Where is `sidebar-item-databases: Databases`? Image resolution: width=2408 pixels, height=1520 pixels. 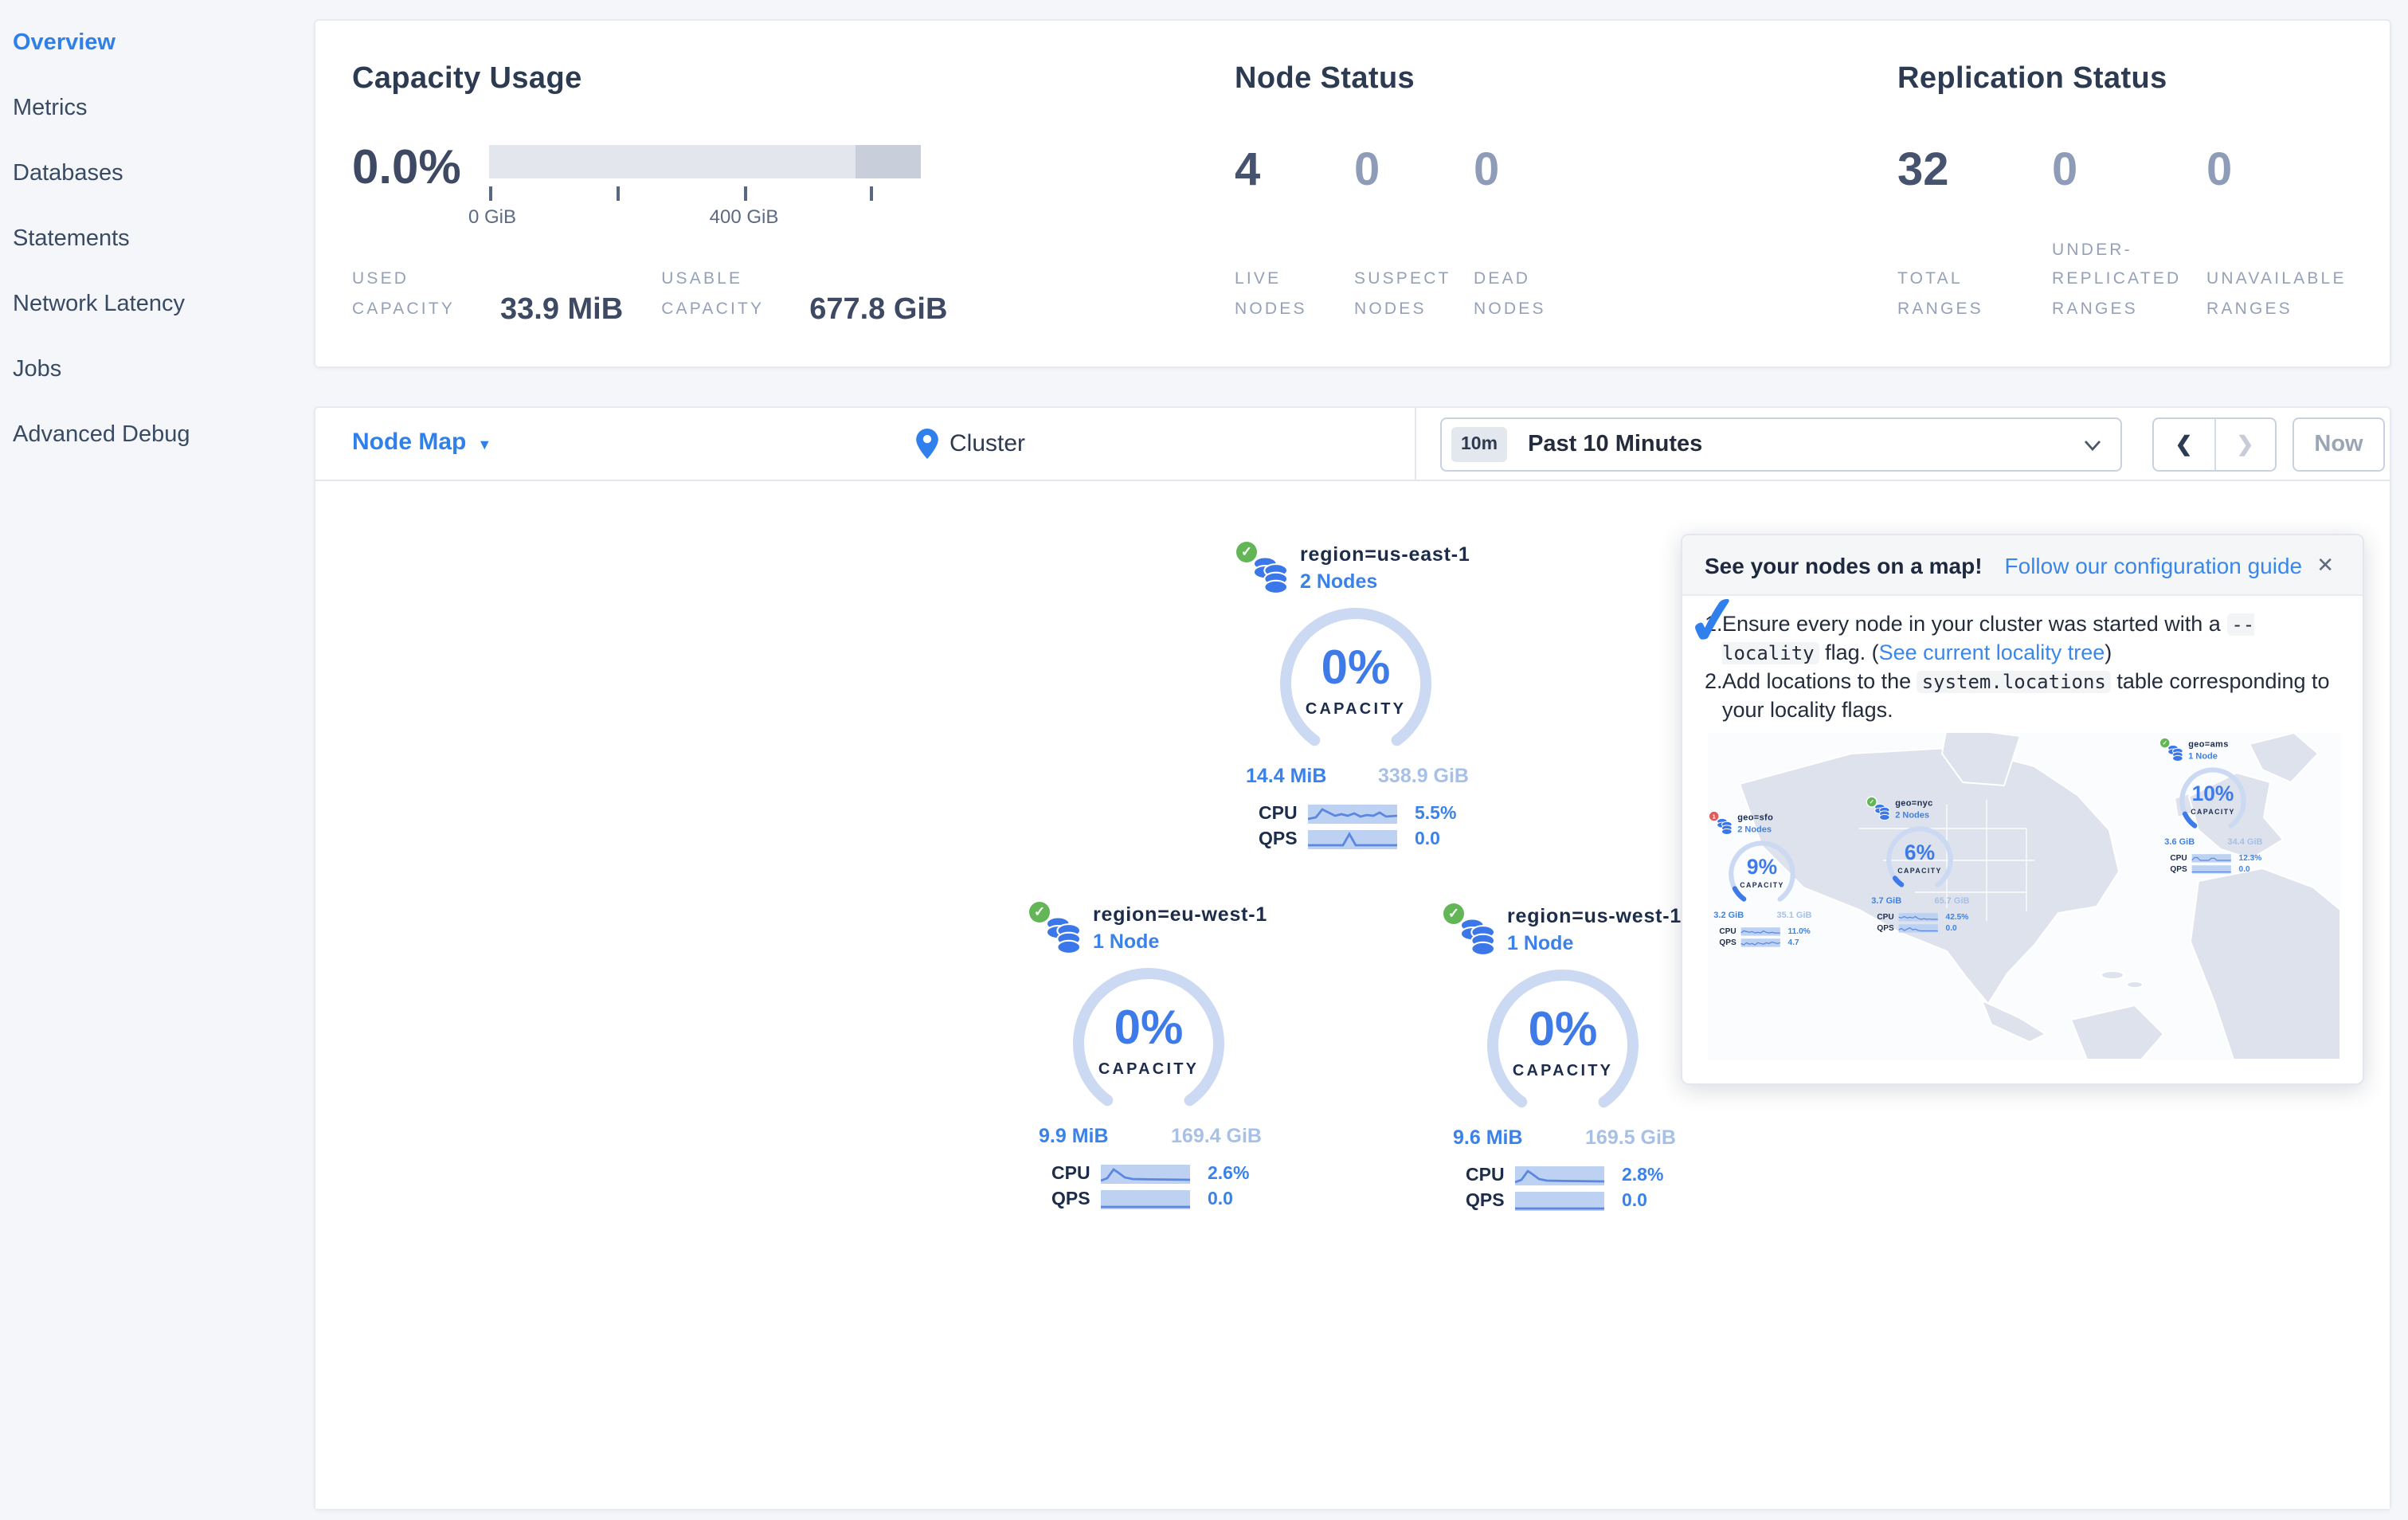 sidebar-item-databases: Databases is located at coordinates (68, 173).